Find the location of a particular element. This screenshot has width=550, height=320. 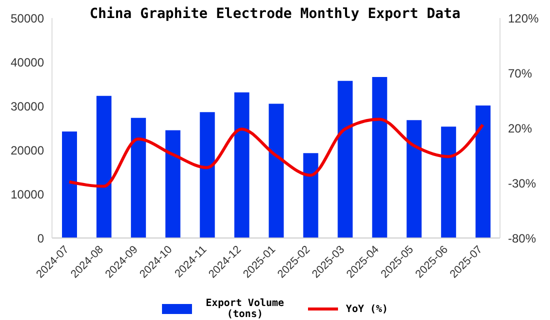

legend-label: YoY (%) is located at coordinates (367, 309).